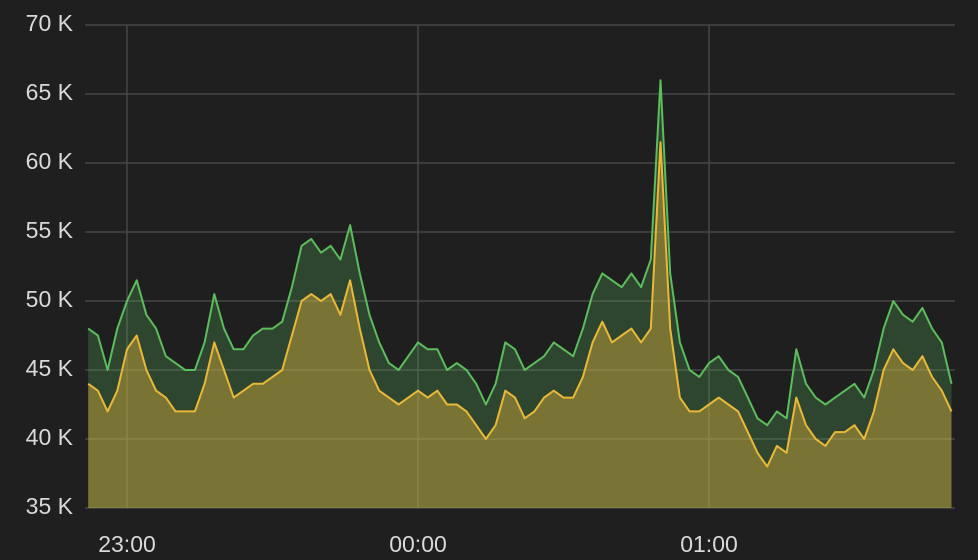 This screenshot has width=978, height=560. I want to click on y-tick-label: 40 K, so click(50, 437).